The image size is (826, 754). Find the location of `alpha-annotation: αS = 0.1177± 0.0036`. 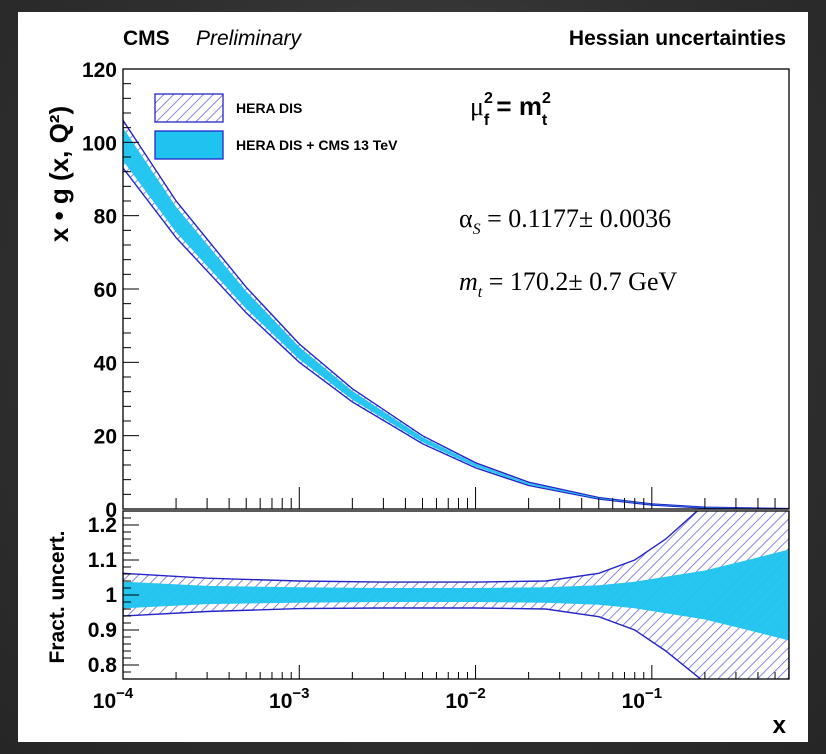

alpha-annotation: αS = 0.1177± 0.0036 is located at coordinates (565, 221).